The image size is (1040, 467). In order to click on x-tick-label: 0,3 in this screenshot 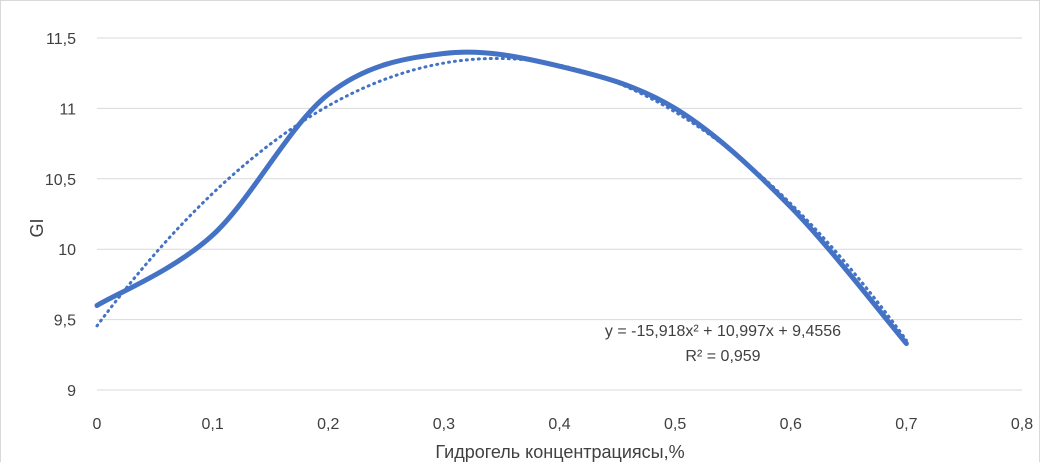, I will do `click(444, 424)`.